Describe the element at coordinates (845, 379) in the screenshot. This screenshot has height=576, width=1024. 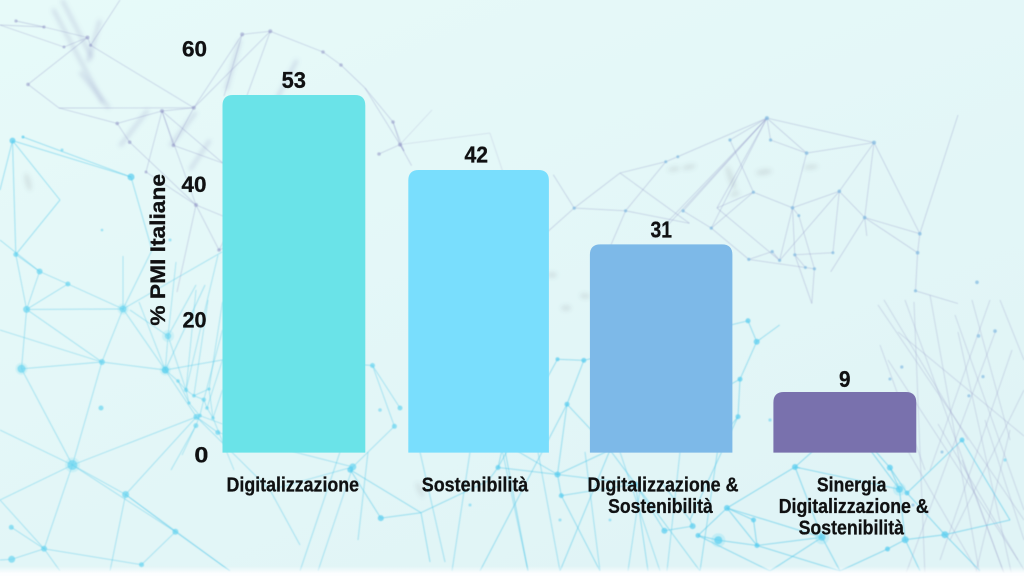
I see `svg-text: 9` at that location.